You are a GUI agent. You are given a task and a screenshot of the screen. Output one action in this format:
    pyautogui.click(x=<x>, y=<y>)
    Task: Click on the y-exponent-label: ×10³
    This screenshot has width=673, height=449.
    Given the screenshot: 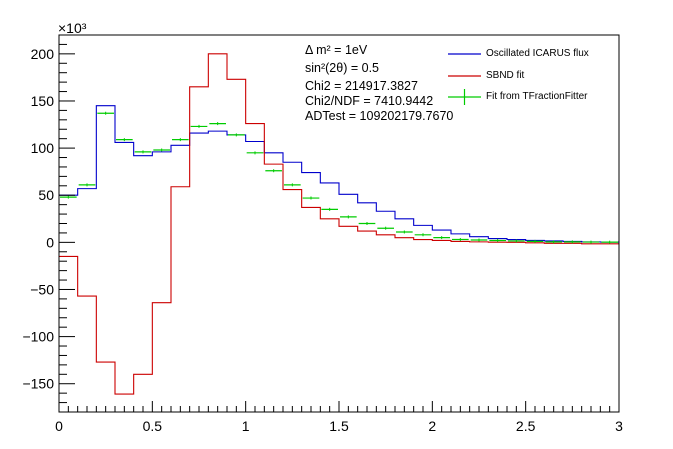 What is the action you would take?
    pyautogui.click(x=72, y=28)
    